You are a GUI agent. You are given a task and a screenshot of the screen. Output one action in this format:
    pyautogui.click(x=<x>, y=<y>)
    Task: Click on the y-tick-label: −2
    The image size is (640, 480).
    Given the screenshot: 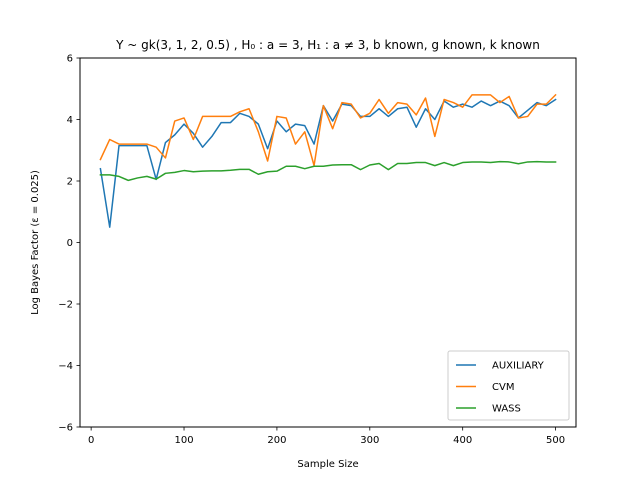 What is the action you would take?
    pyautogui.click(x=65, y=305)
    